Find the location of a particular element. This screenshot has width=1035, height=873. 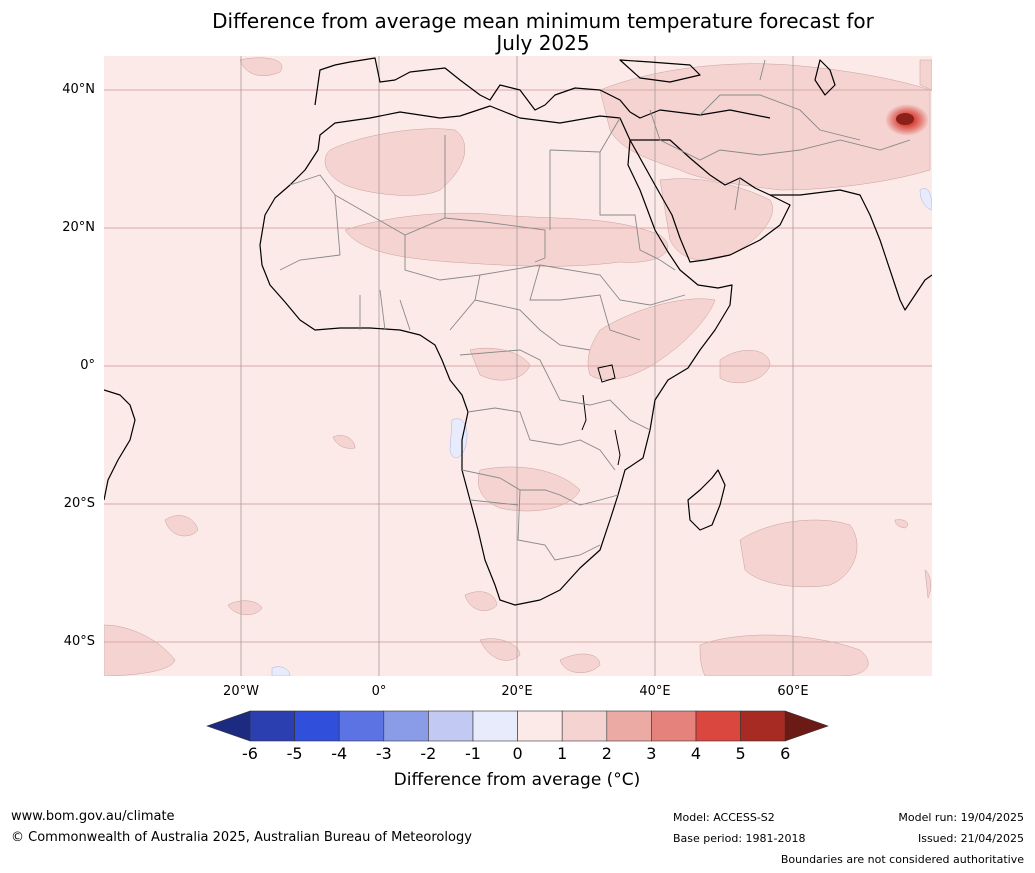

colorbar-tick-label: -3 is located at coordinates (383, 753).